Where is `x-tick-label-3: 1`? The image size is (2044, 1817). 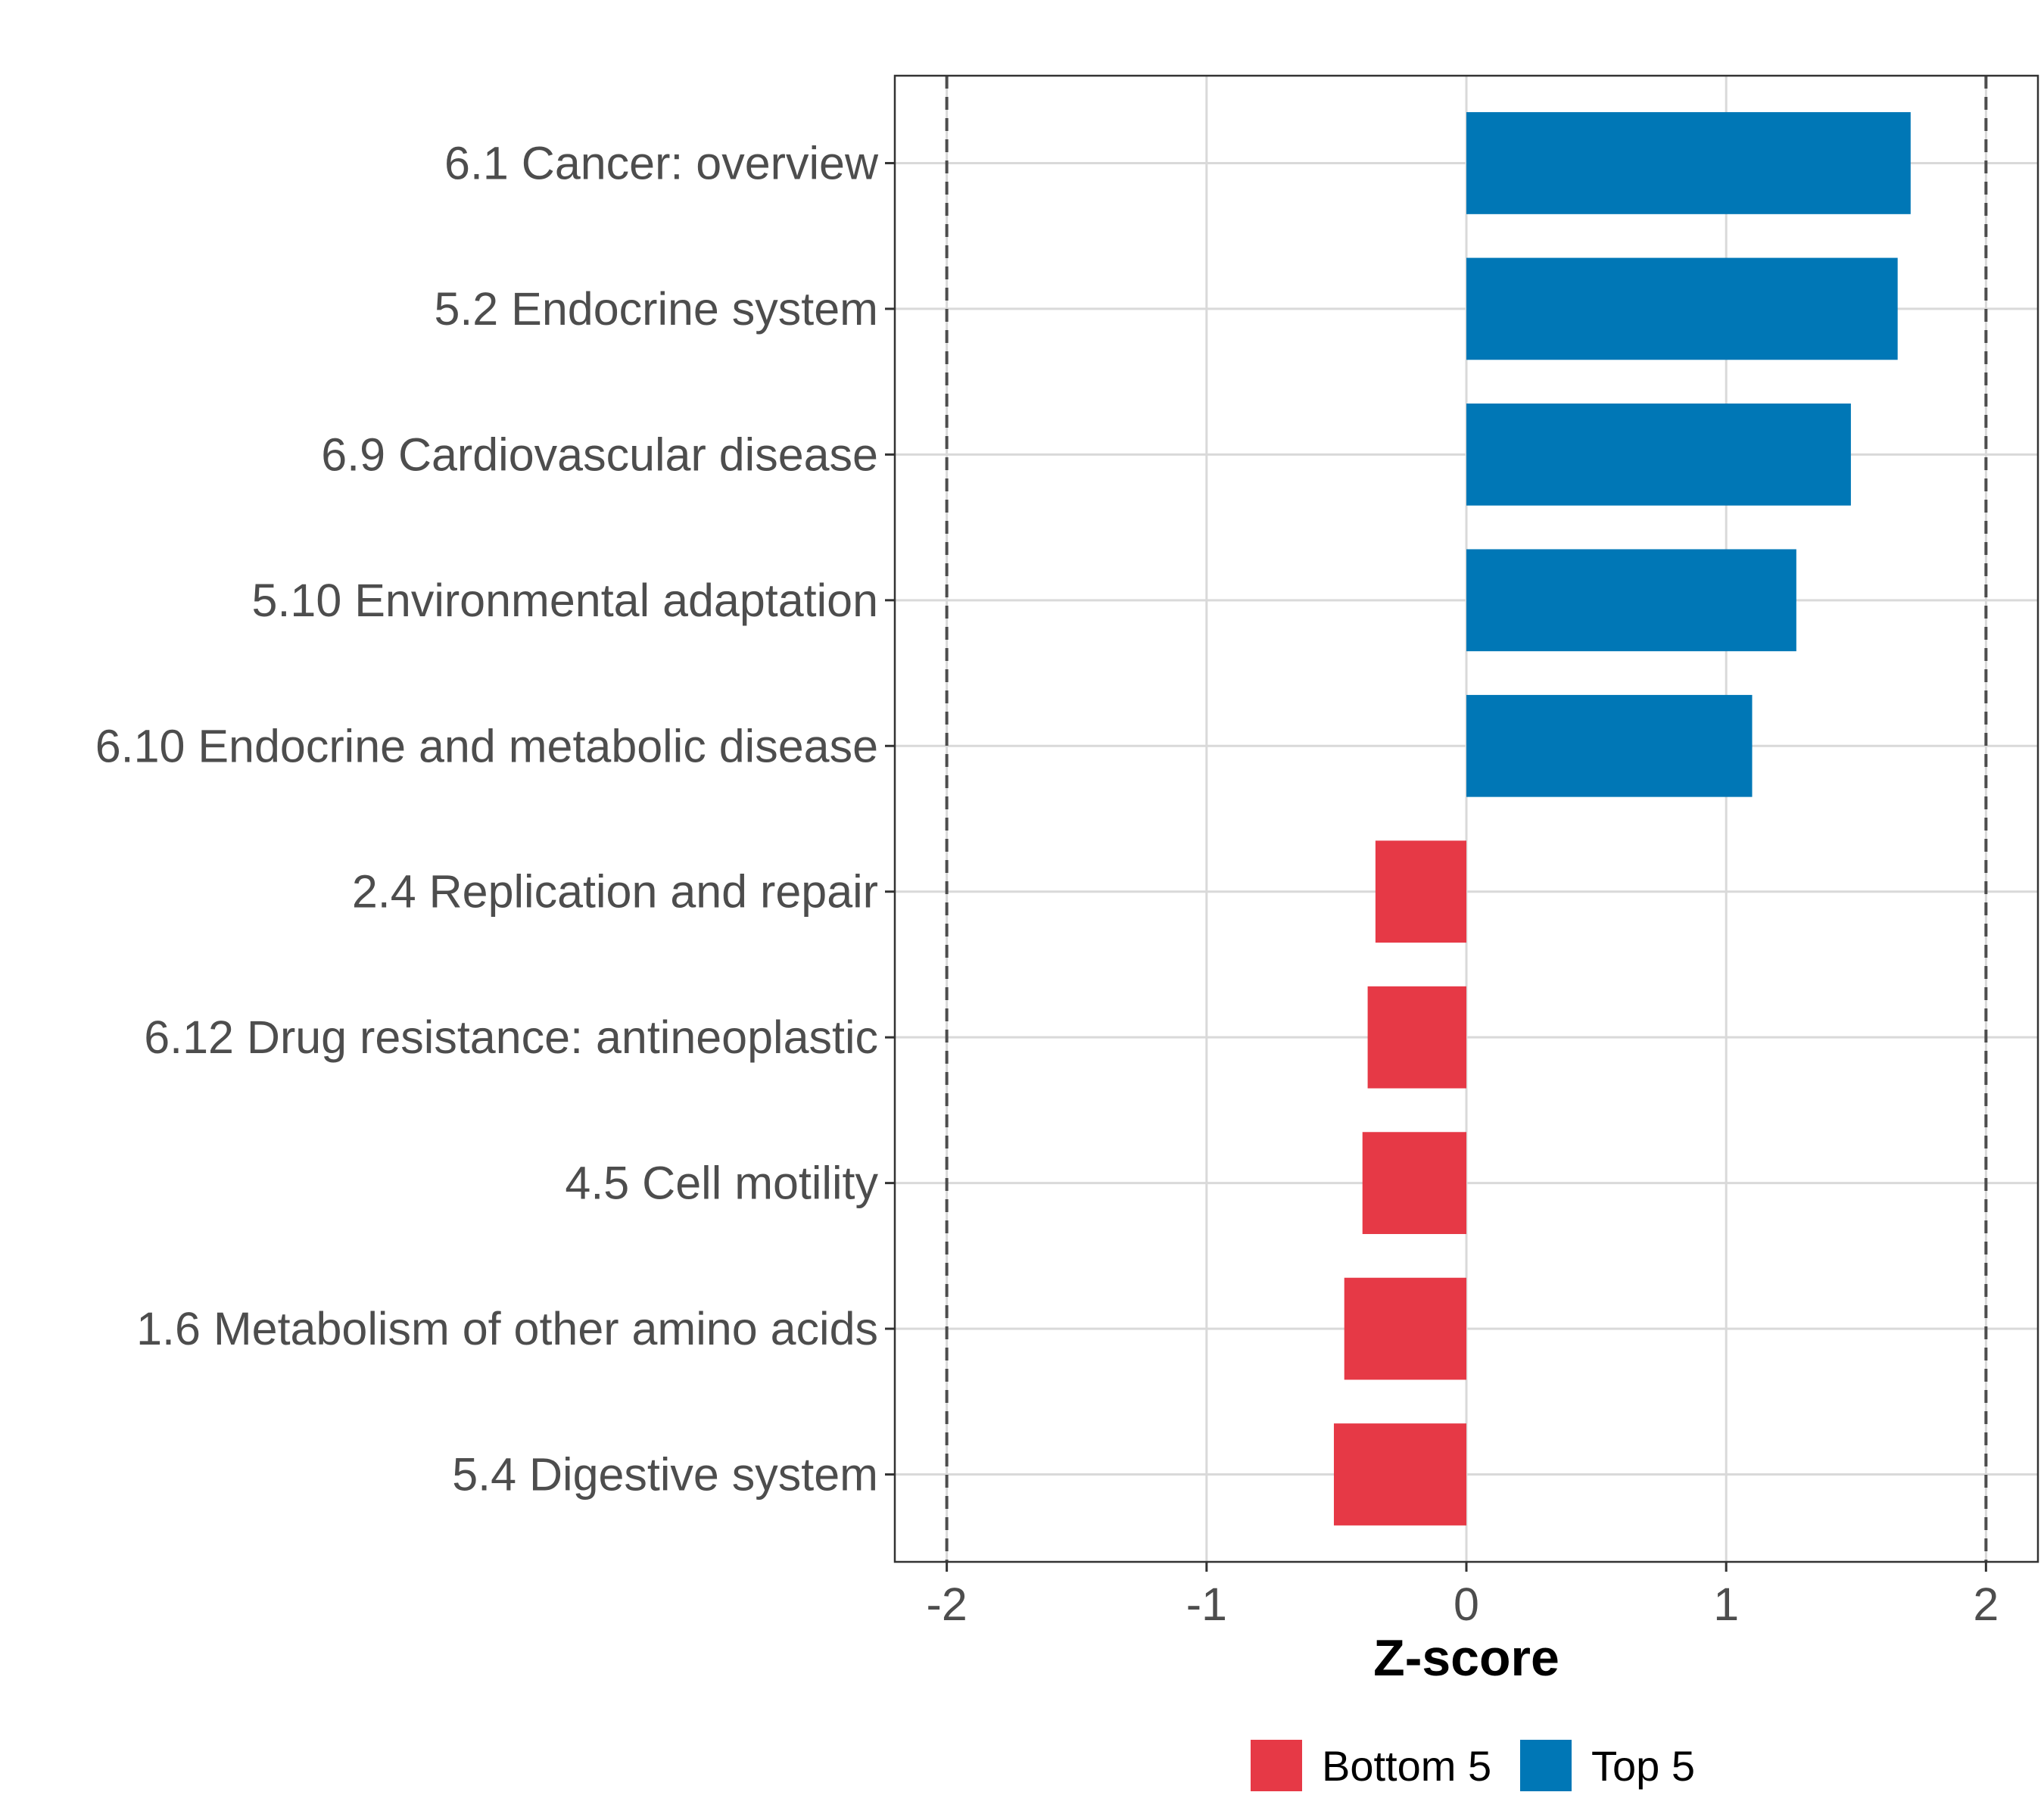
x-tick-label-3: 1 is located at coordinates (1726, 1604).